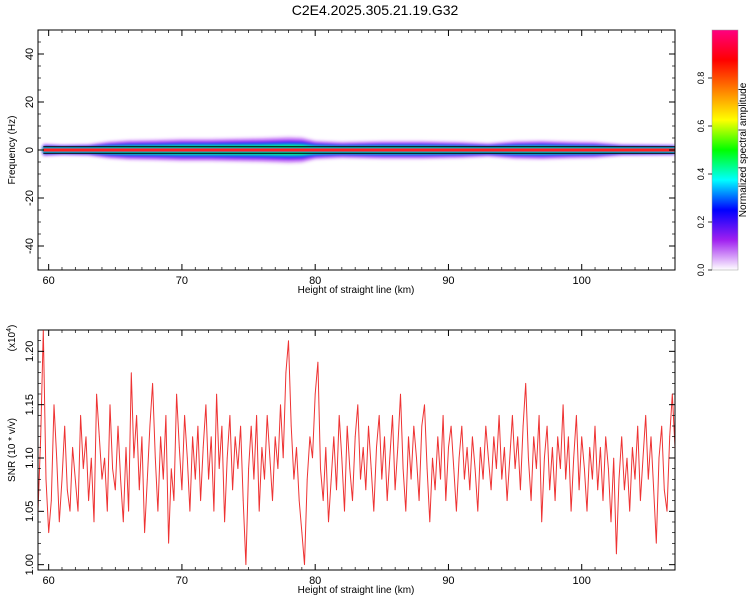 The image size is (750, 600). What do you see at coordinates (701, 78) in the screenshot?
I see `colorbar-tick-label: 0.8` at bounding box center [701, 78].